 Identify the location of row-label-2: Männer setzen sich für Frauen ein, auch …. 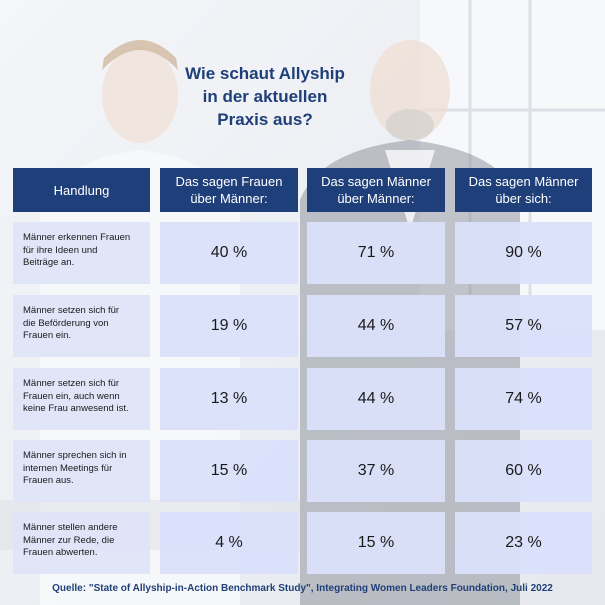
(81, 399).